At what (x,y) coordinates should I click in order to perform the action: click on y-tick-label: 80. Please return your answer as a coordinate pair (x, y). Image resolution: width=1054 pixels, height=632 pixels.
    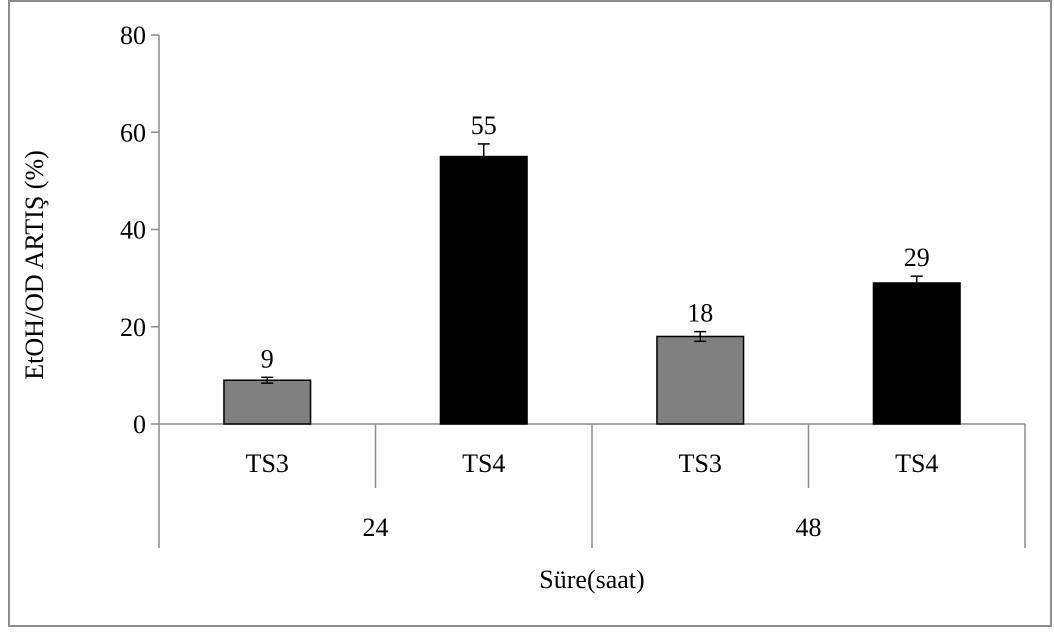
    Looking at the image, I should click on (133, 35).